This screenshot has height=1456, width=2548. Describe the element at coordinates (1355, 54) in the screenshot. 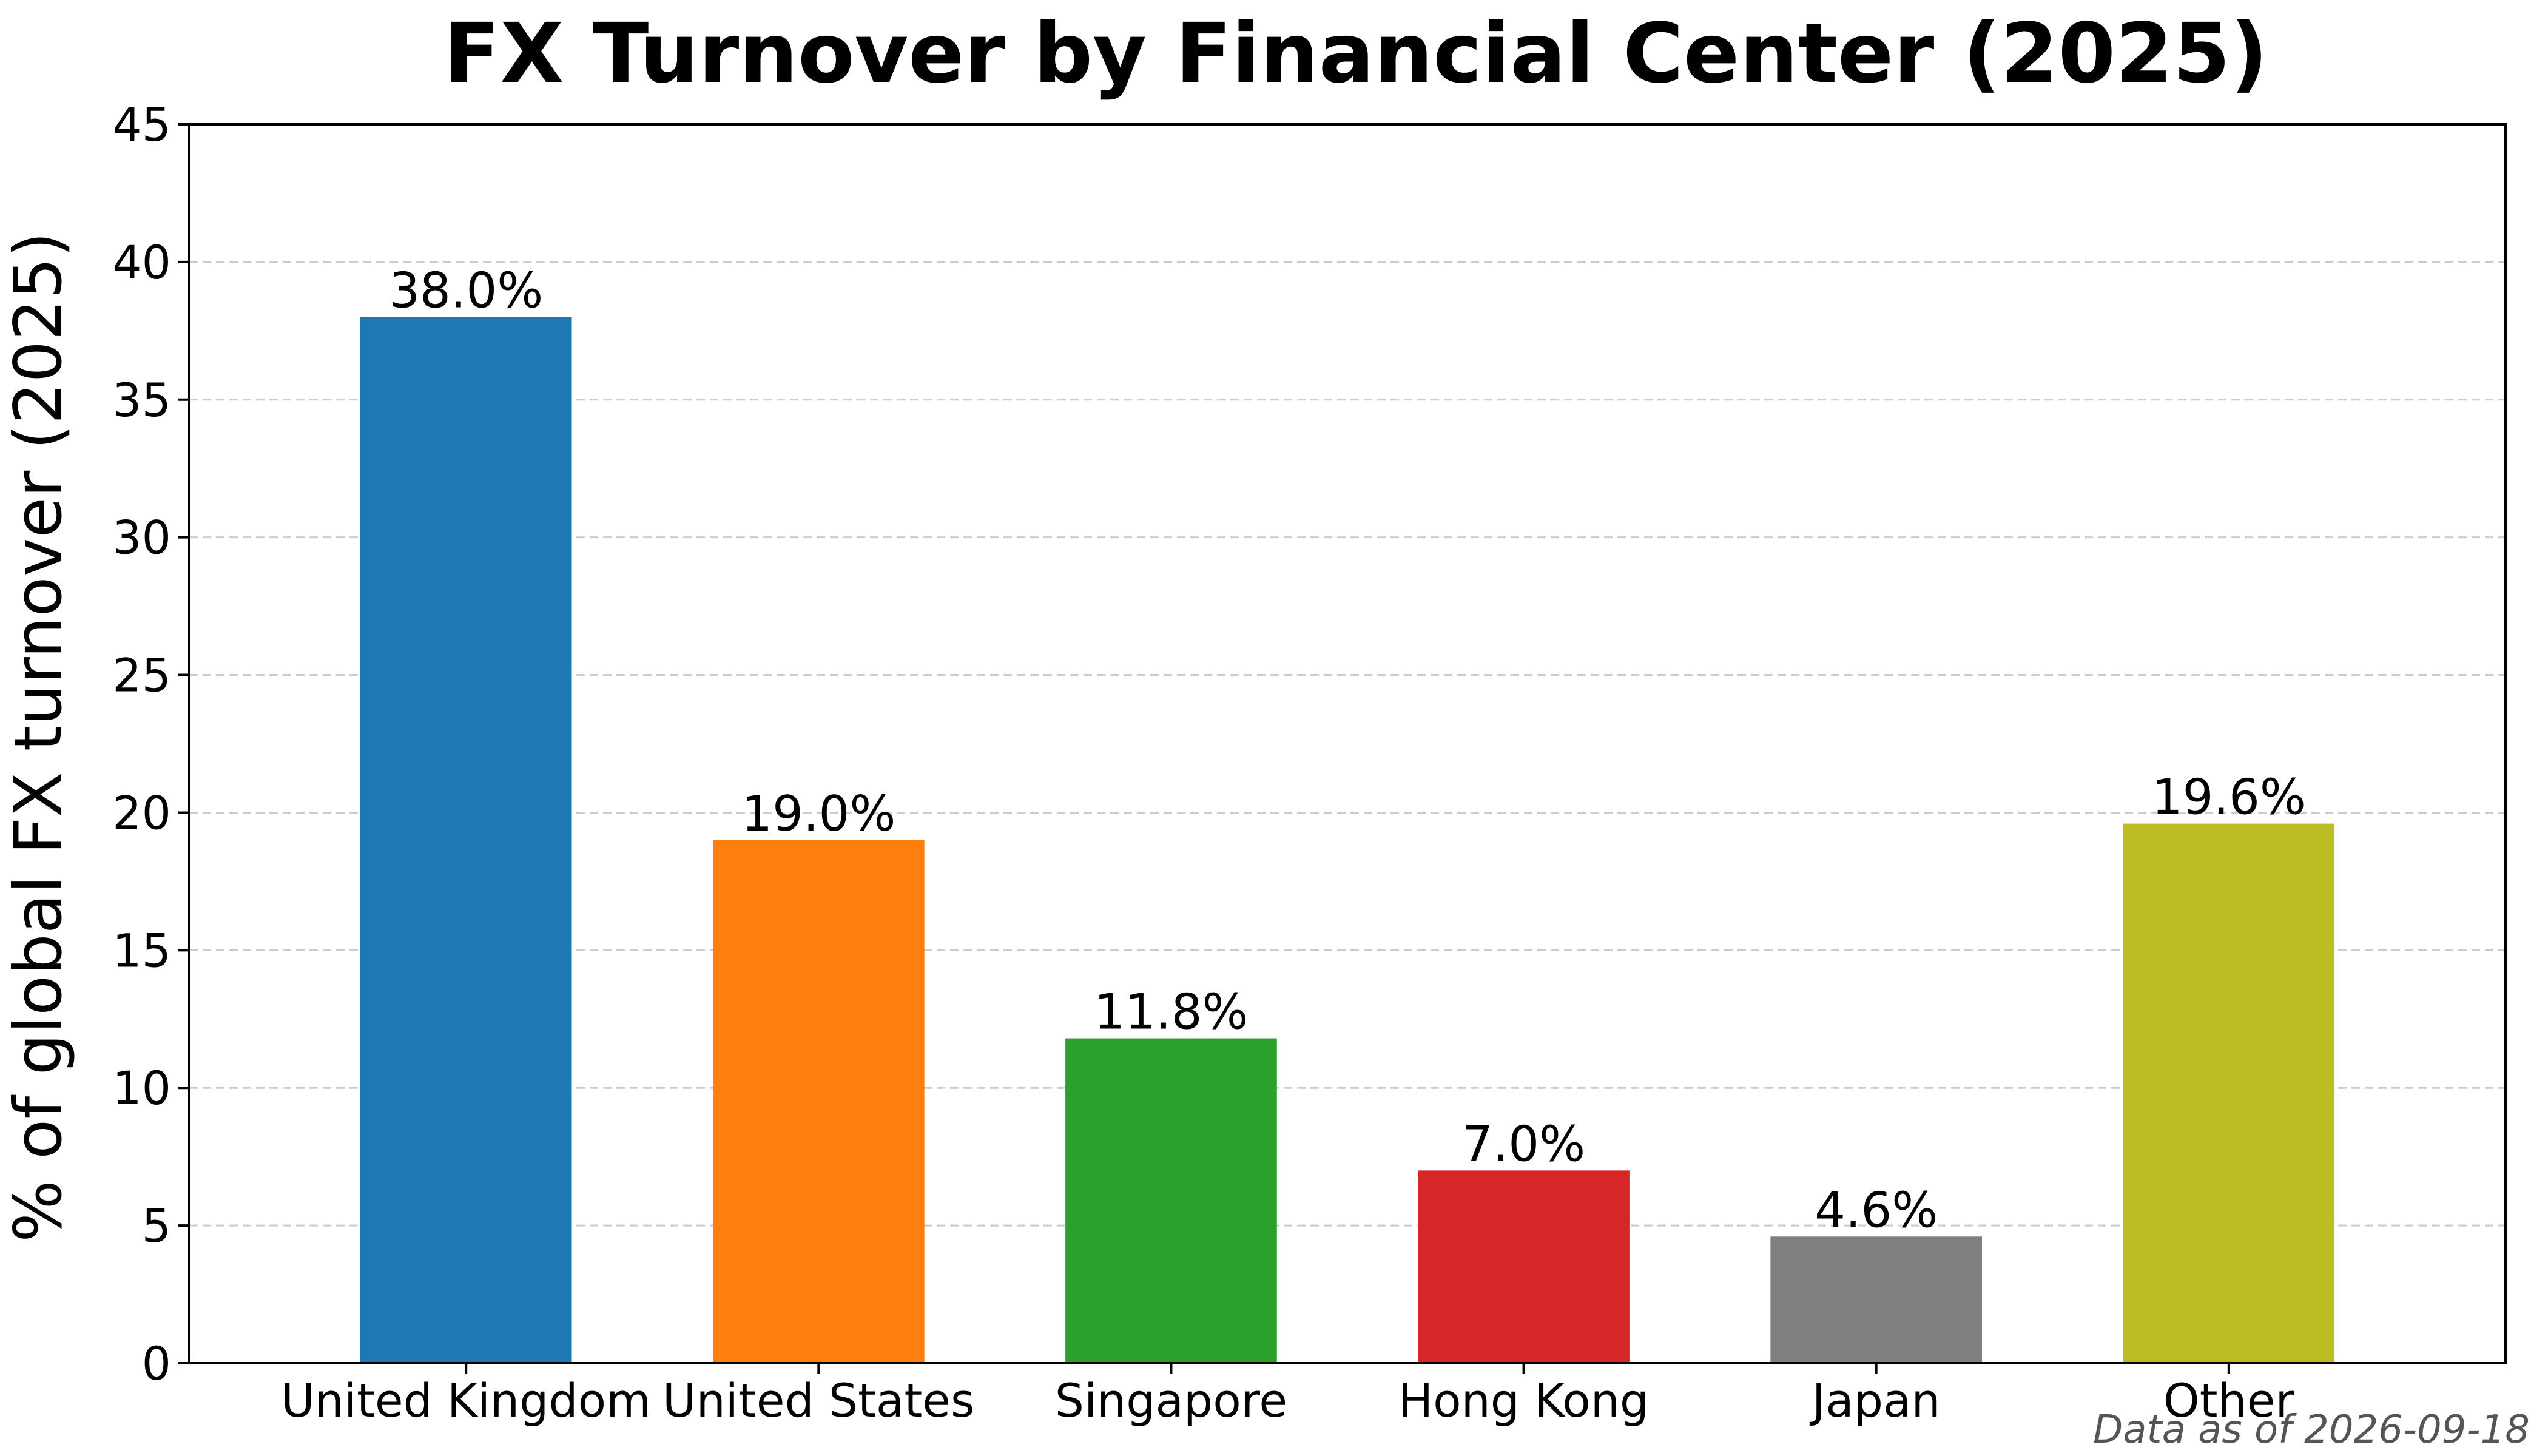

I see `chart-title: FX Turnover by Financial Center (2025)` at that location.